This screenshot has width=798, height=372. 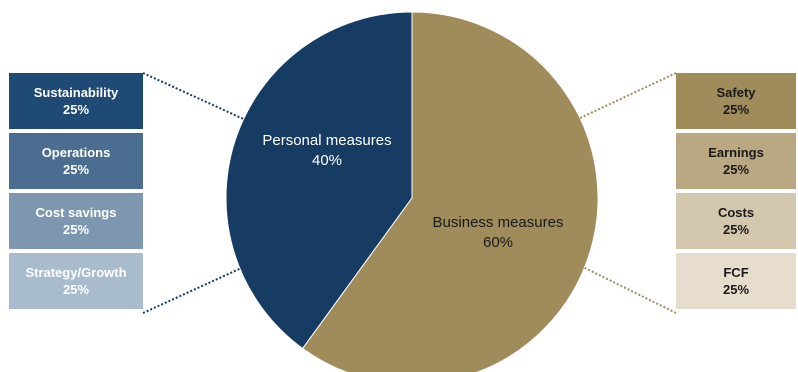 What do you see at coordinates (76, 281) in the screenshot?
I see `breakdown-box-strategy-growth: Strategy/Growth 25%` at bounding box center [76, 281].